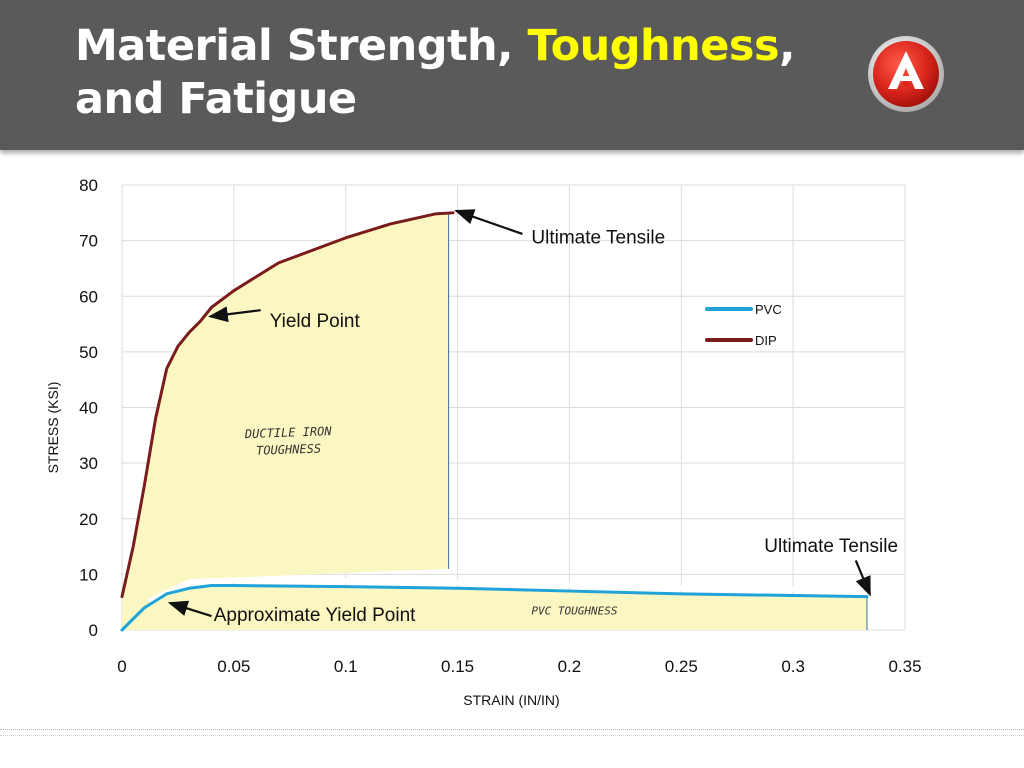 This screenshot has height=768, width=1024. I want to click on x-tick-label: 0.3, so click(793, 666).